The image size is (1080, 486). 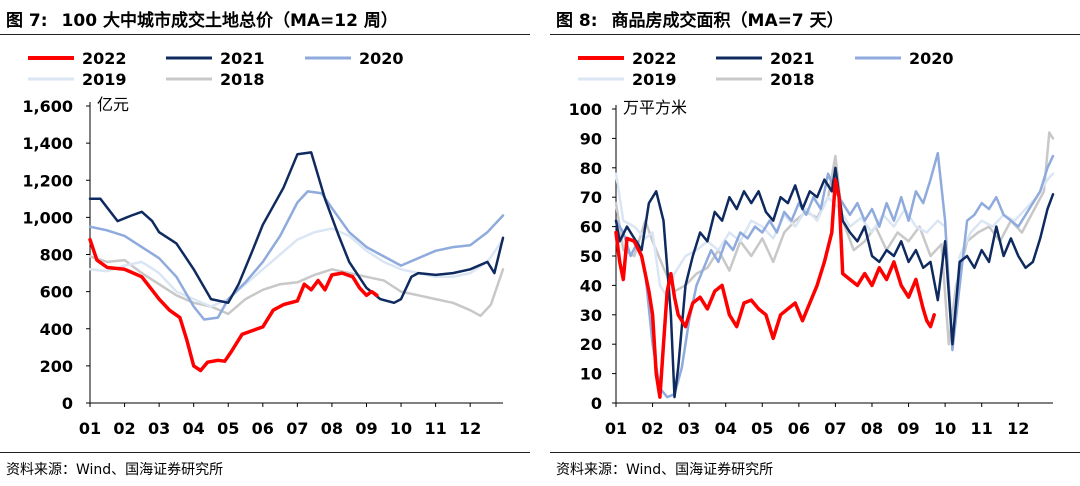 What do you see at coordinates (56, 255) in the screenshot?
I see `y-tick-label: 800` at bounding box center [56, 255].